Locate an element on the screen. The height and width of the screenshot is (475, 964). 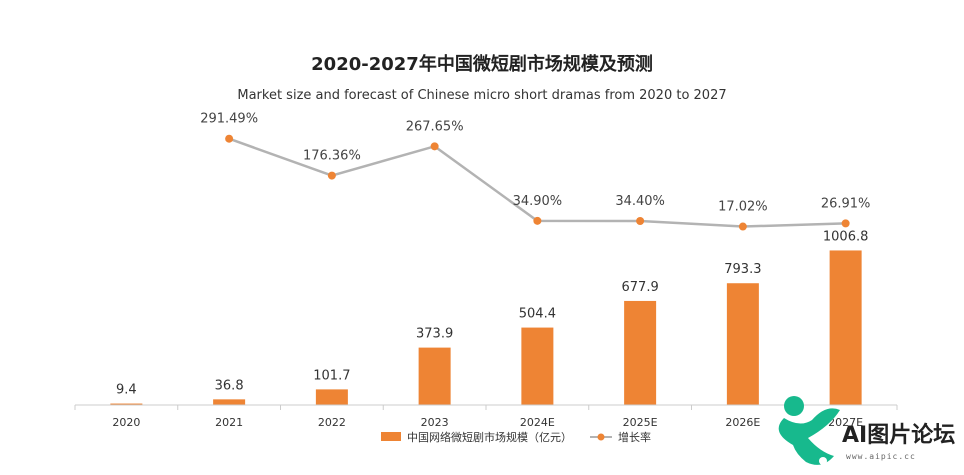
watermark: AI图片论坛 www.aipic.cc is located at coordinates (864, 430).